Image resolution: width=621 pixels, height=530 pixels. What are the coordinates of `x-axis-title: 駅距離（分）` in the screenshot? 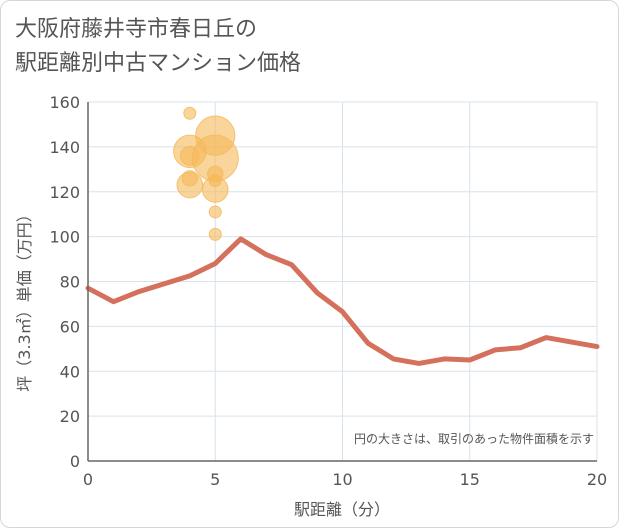 It's located at (342, 509).